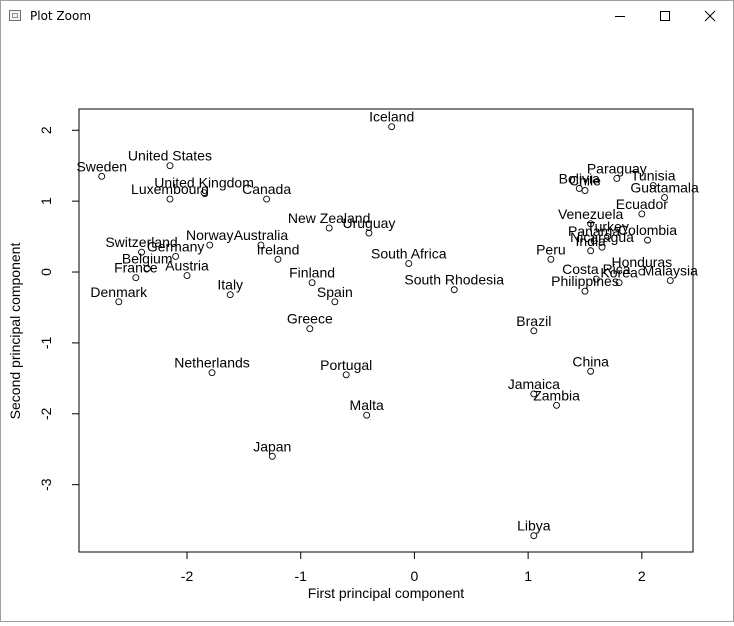 The image size is (734, 626). I want to click on point-label: Brazil, so click(533, 321).